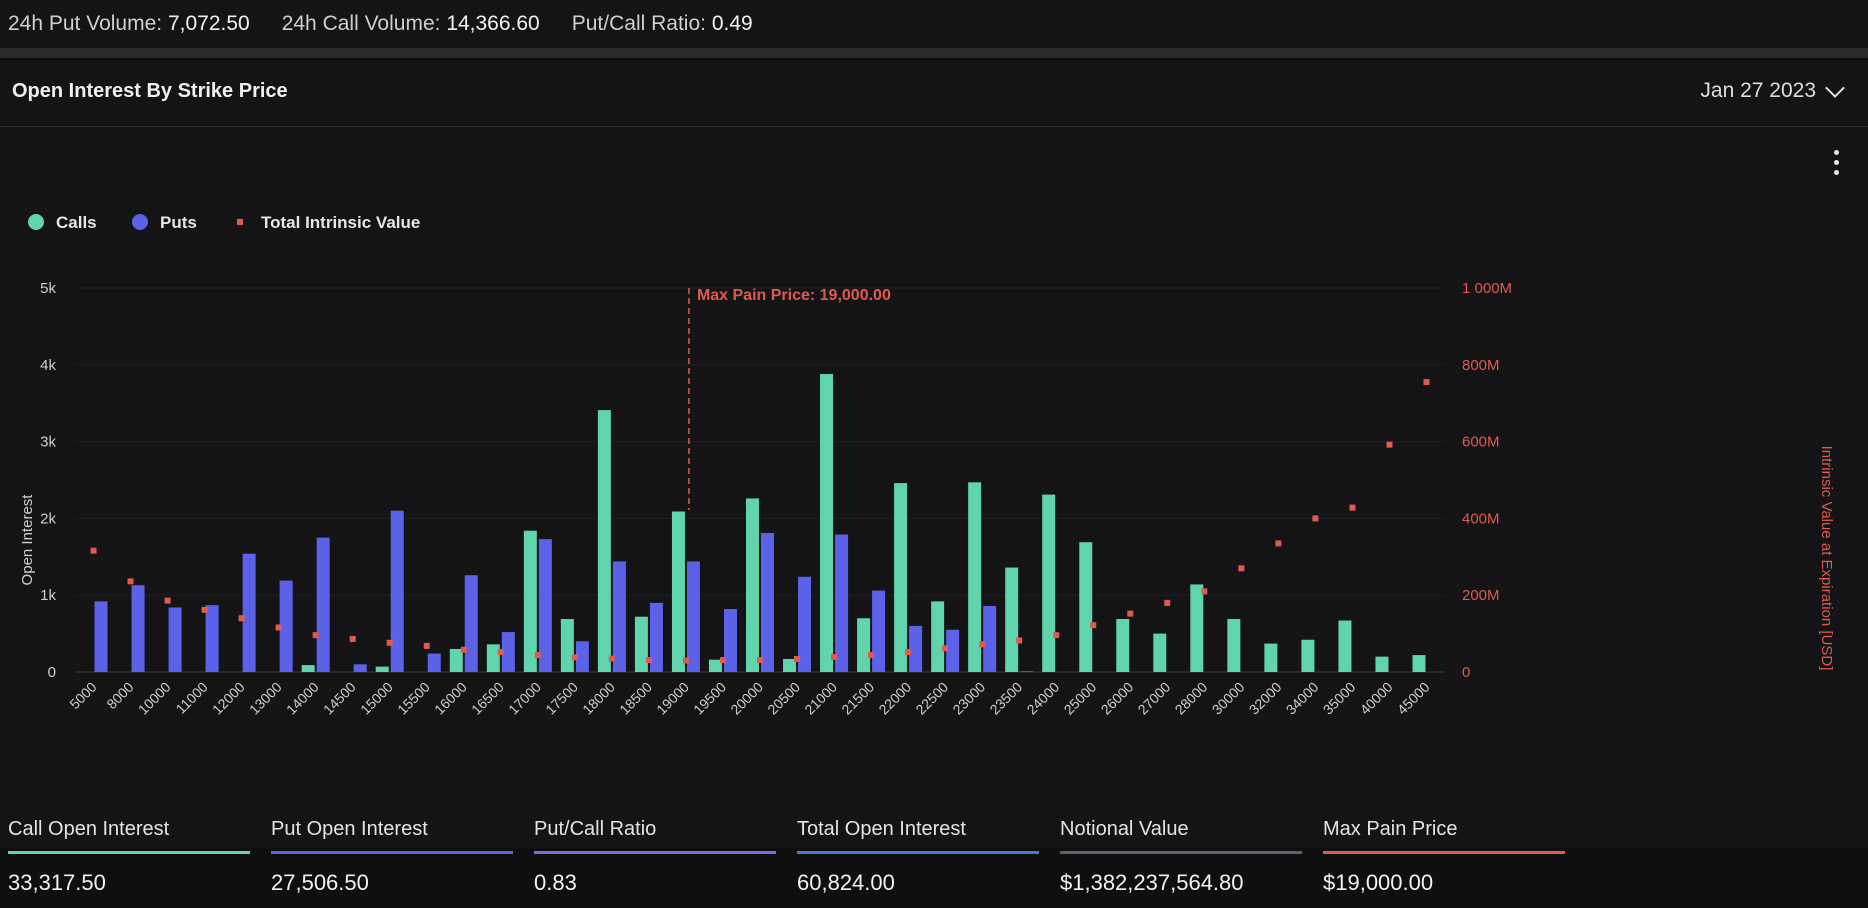 This screenshot has width=1868, height=908. I want to click on legend-calls-marker, so click(36, 222).